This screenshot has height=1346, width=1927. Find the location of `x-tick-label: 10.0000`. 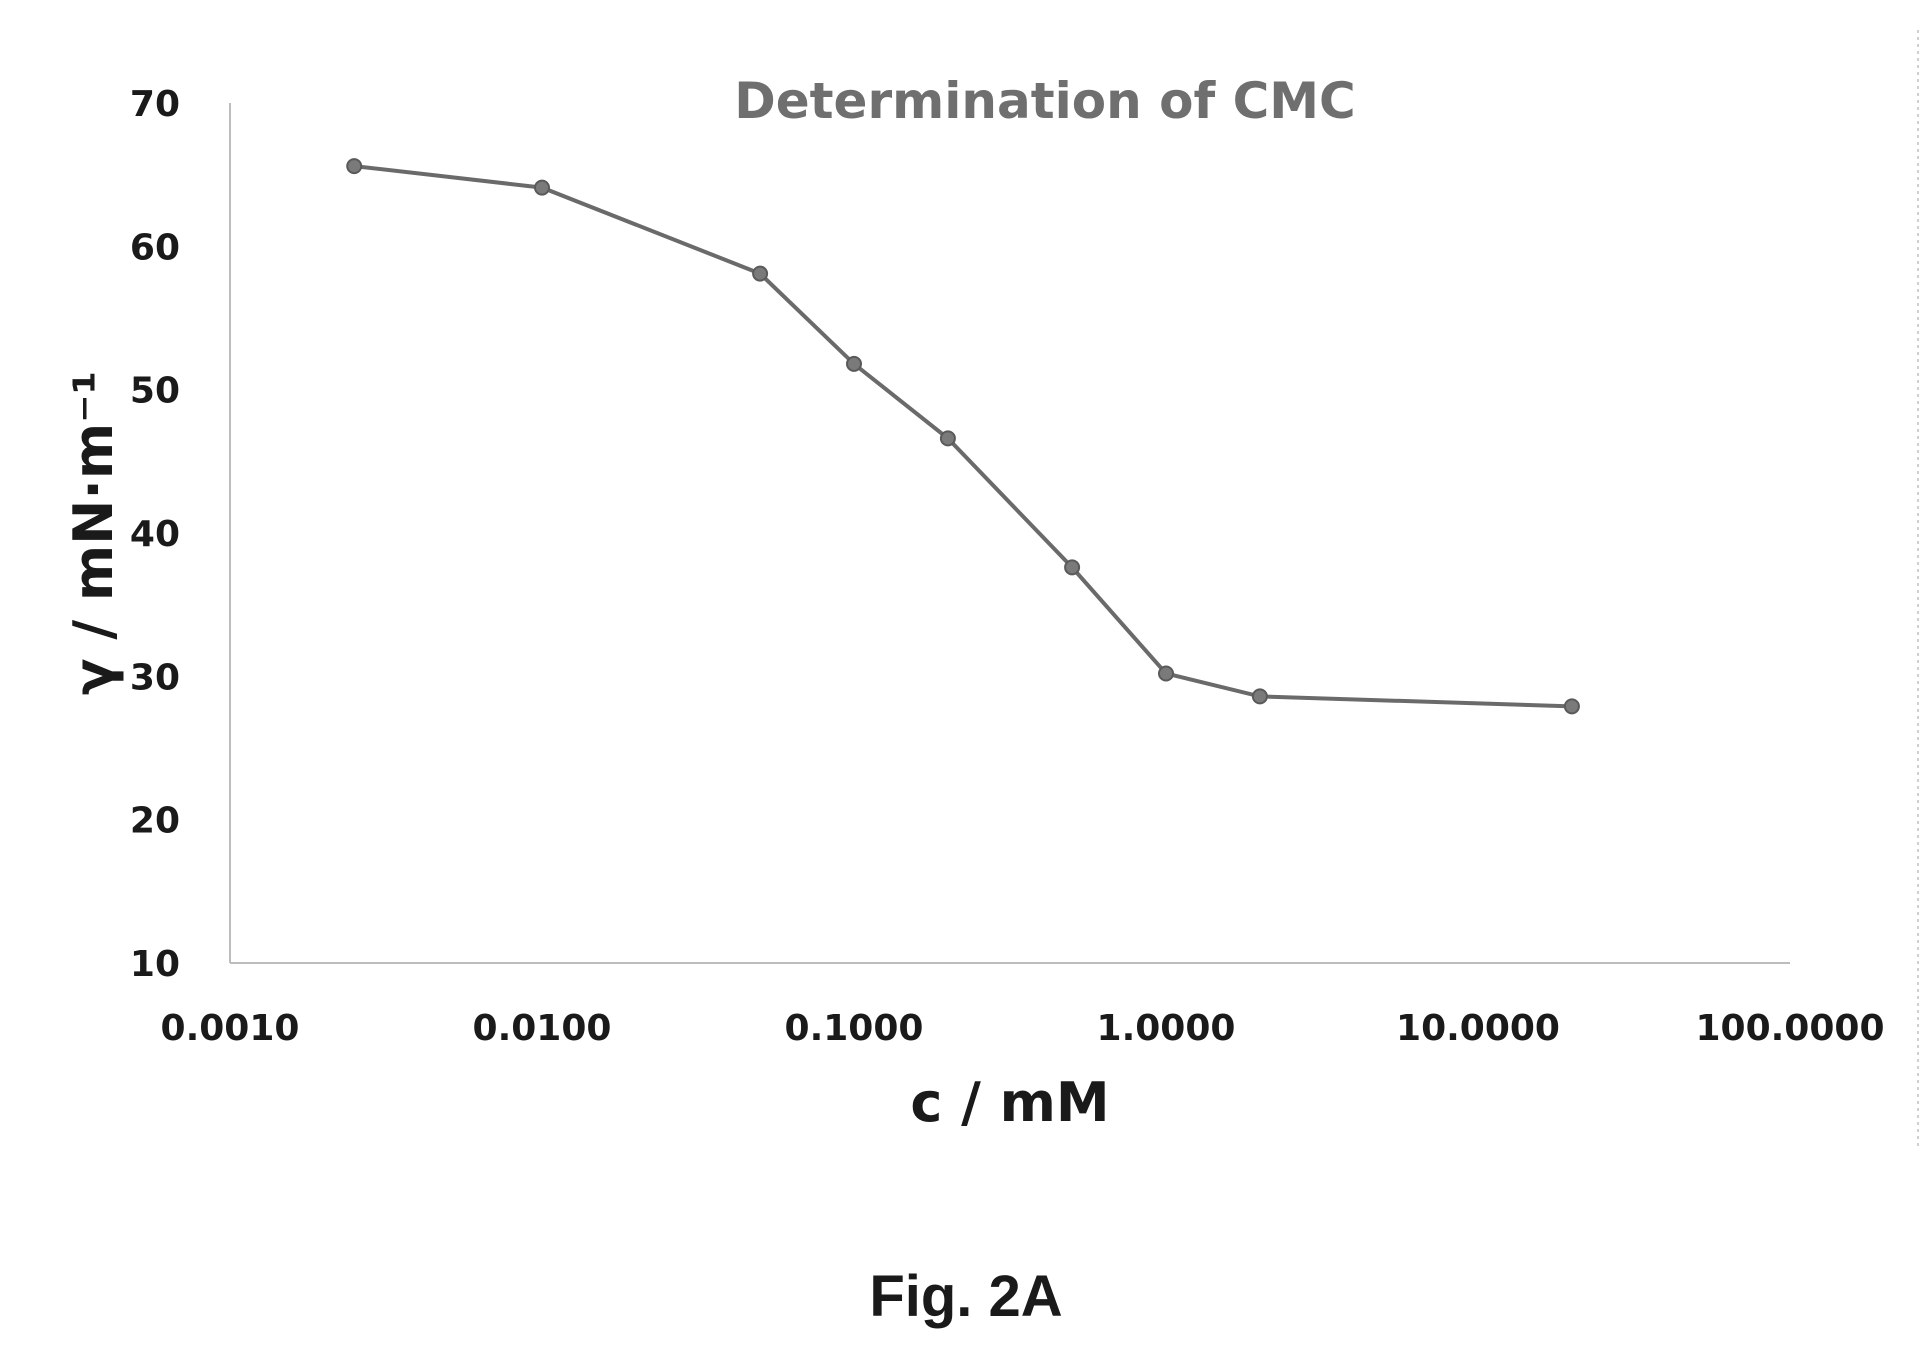

x-tick-label: 10.0000 is located at coordinates (1478, 1028).